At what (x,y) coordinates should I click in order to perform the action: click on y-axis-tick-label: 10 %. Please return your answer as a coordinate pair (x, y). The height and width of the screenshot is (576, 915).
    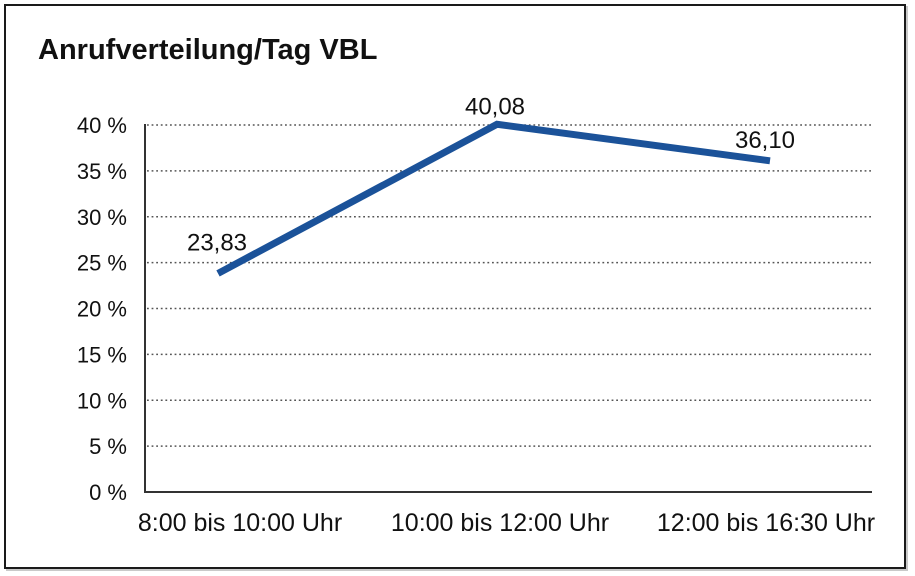
    Looking at the image, I should click on (102, 400).